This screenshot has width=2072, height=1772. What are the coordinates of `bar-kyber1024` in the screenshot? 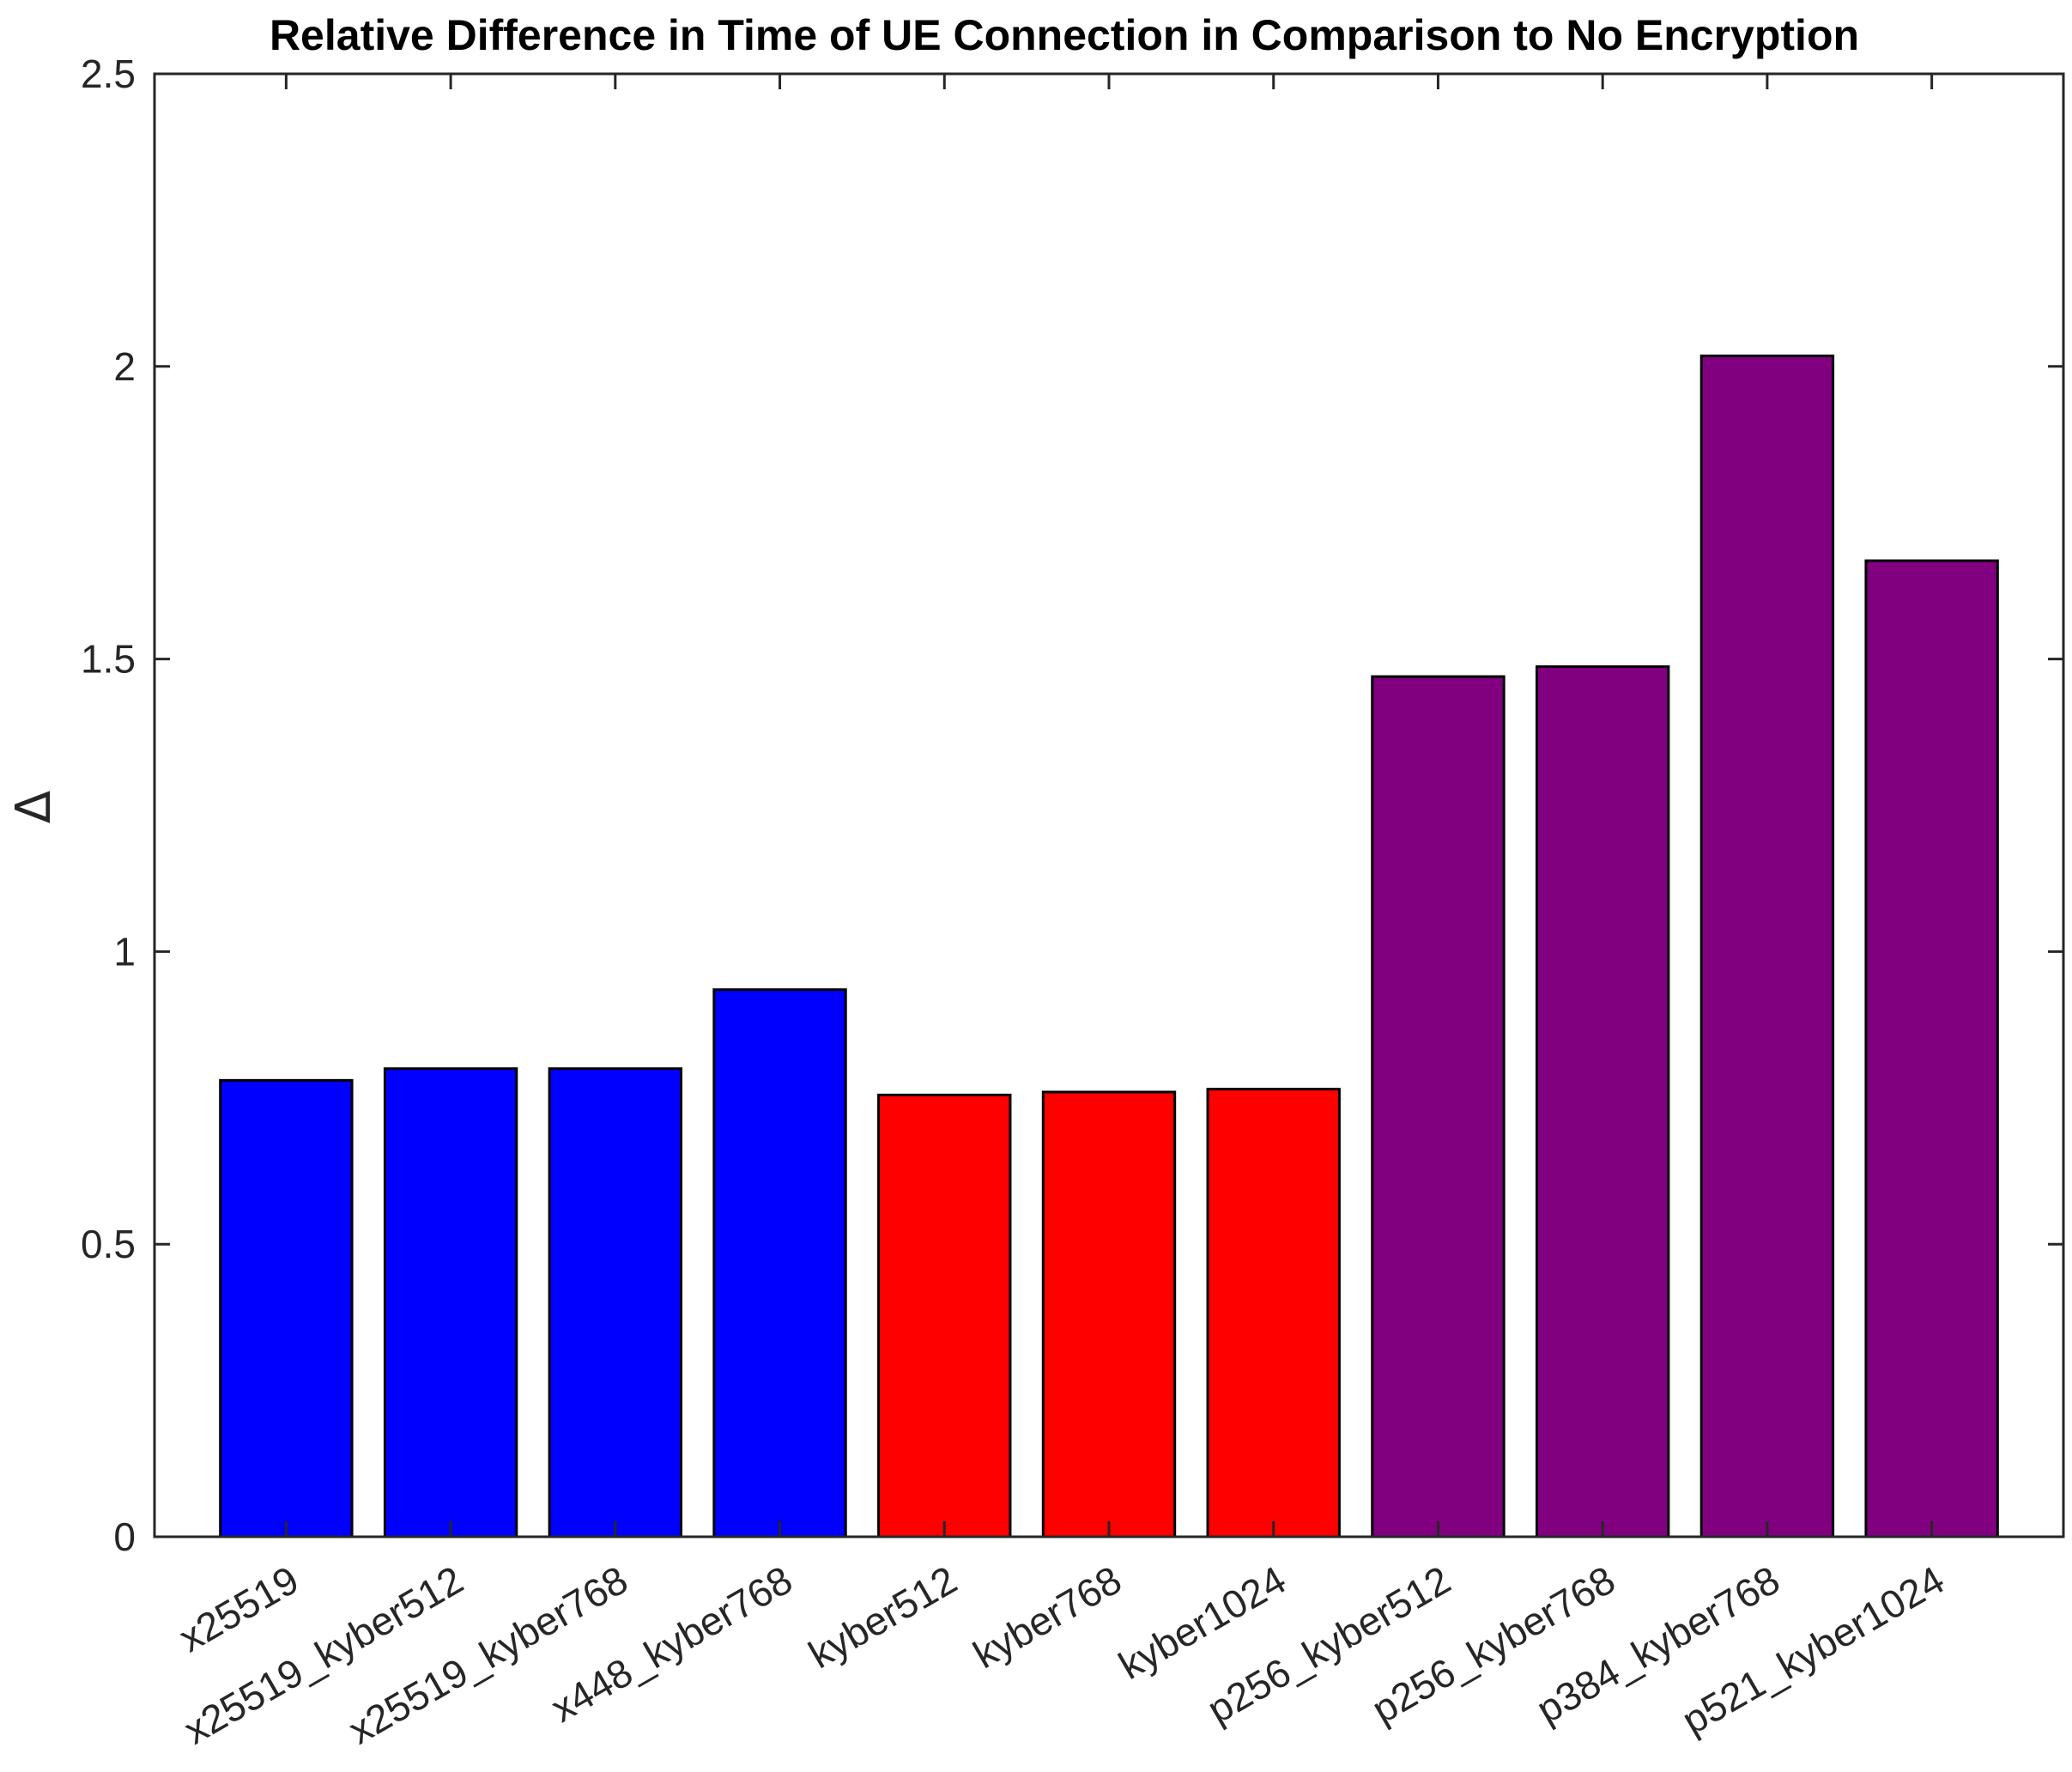 It's located at (1273, 1313).